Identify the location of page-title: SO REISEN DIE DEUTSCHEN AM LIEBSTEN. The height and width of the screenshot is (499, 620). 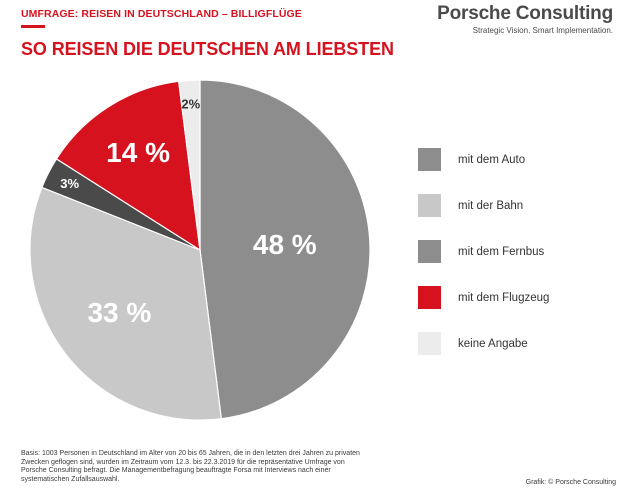
(207, 49).